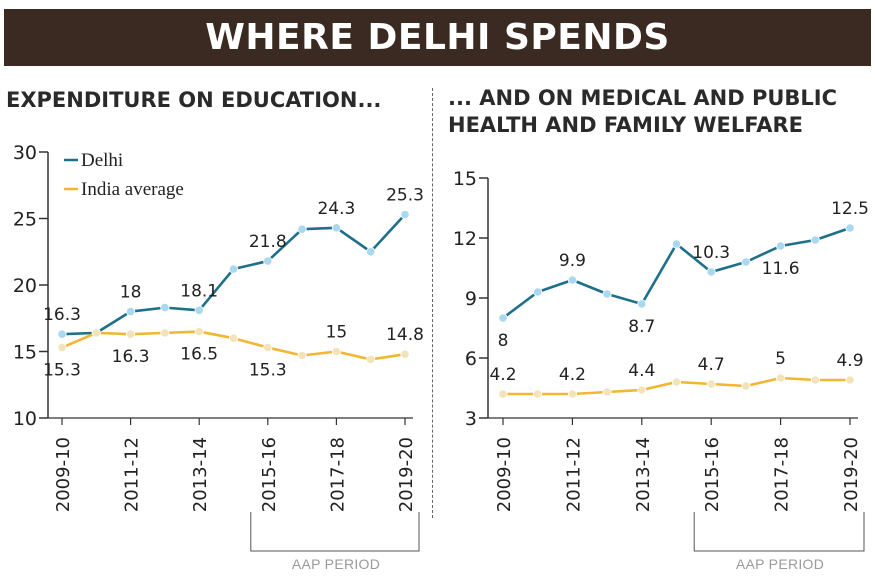 This screenshot has height=583, width=875. I want to click on c1-data-label: 12.5, so click(850, 209).